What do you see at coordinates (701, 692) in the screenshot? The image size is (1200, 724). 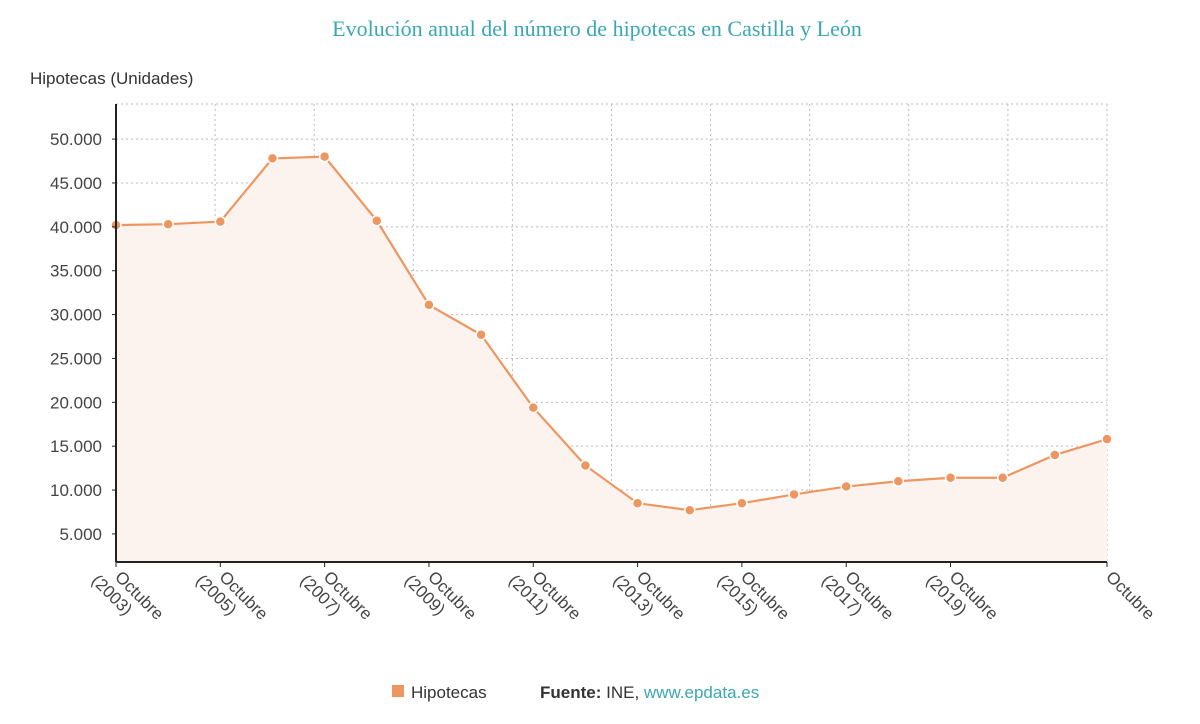 I see `source-link: www.epdata.es` at bounding box center [701, 692].